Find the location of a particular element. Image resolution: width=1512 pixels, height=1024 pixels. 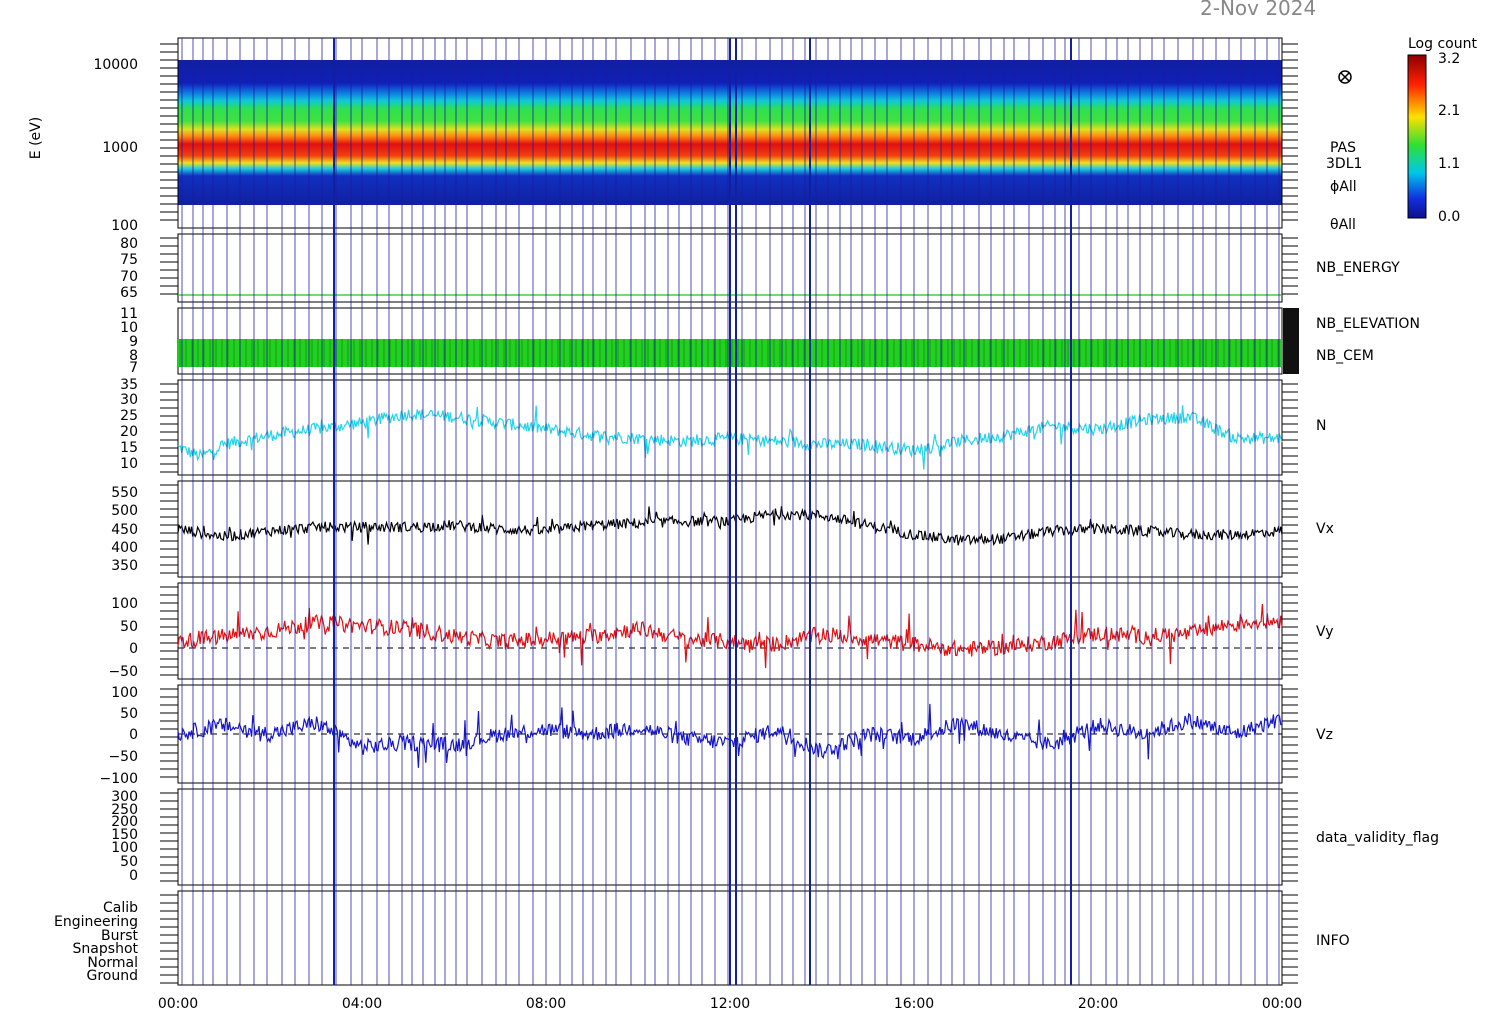

colorbar-gradient is located at coordinates (1417, 136).